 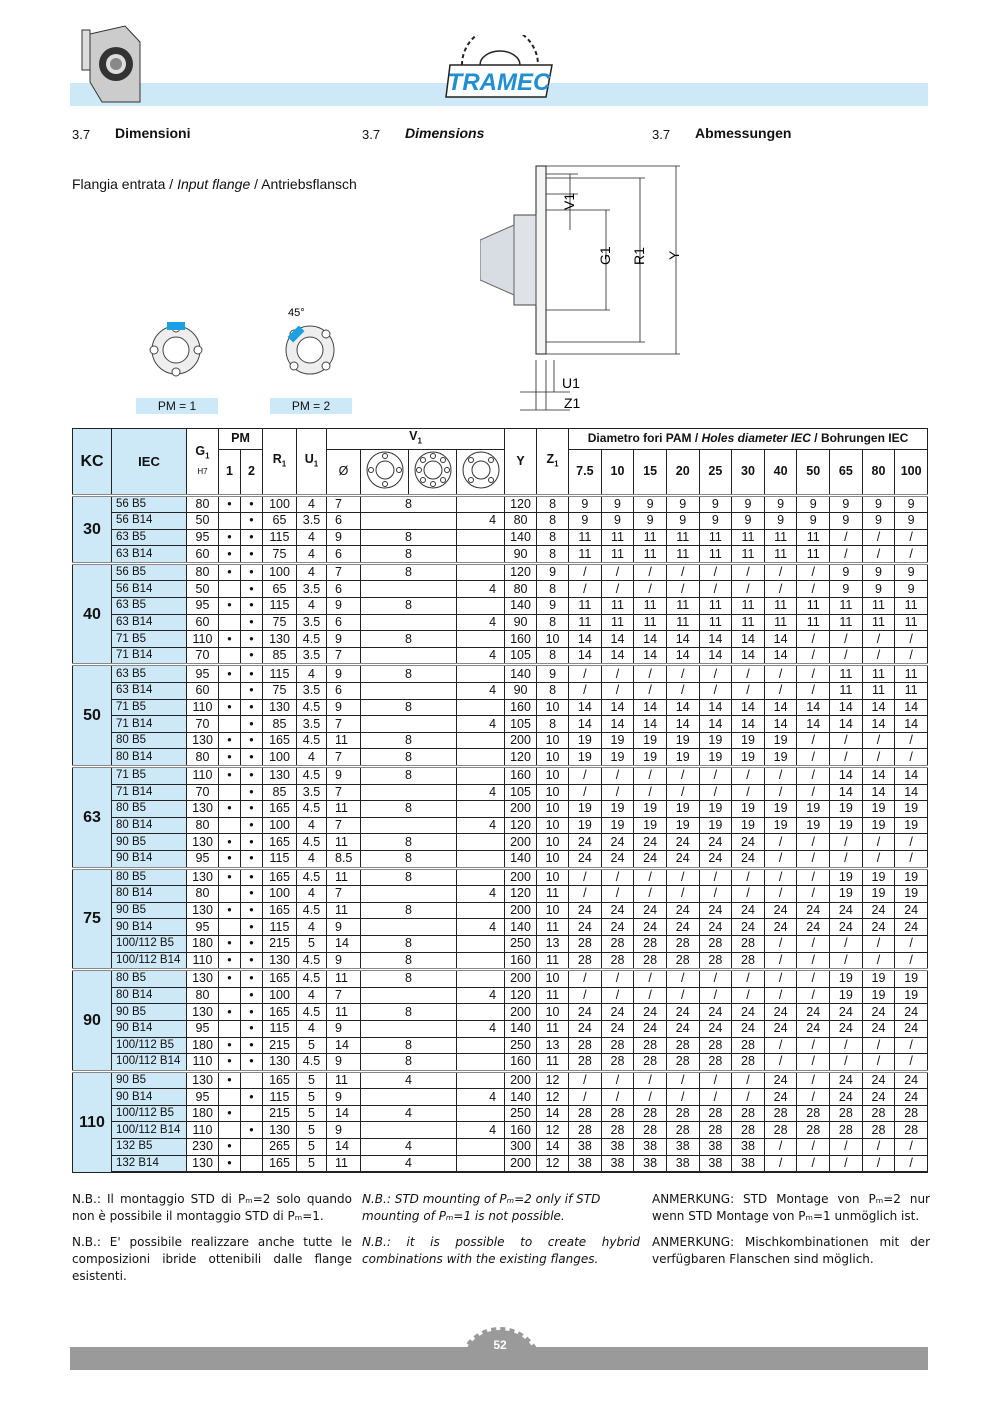 I want to click on col-header-v1: V1, so click(x=415, y=439).